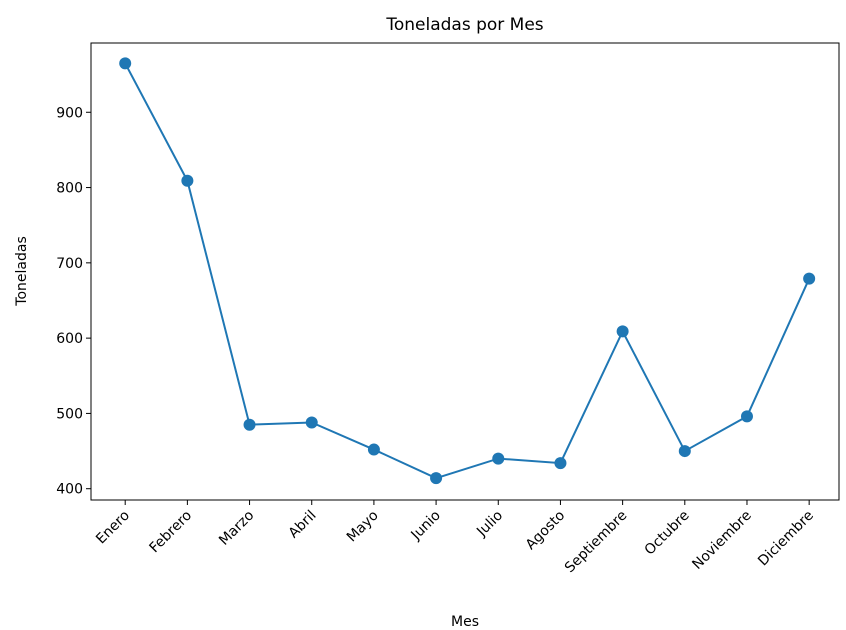 Image resolution: width=846 pixels, height=630 pixels. I want to click on y-tick-label: 600, so click(69, 339).